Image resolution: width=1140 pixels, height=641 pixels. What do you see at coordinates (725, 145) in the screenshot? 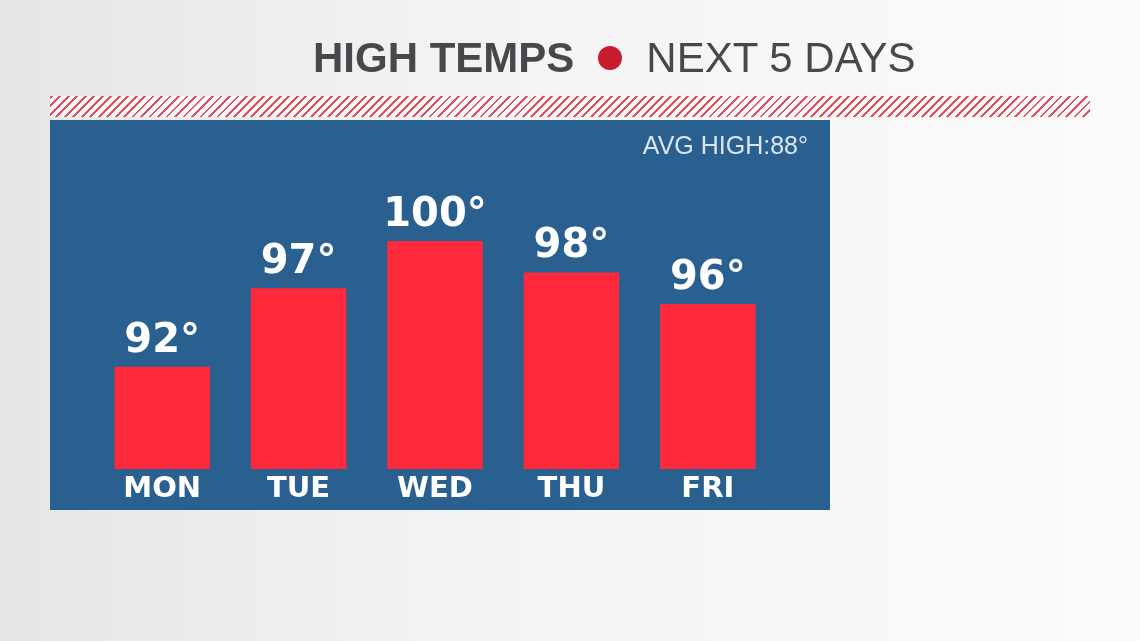
I see `text: AVG HIGH:88°` at bounding box center [725, 145].